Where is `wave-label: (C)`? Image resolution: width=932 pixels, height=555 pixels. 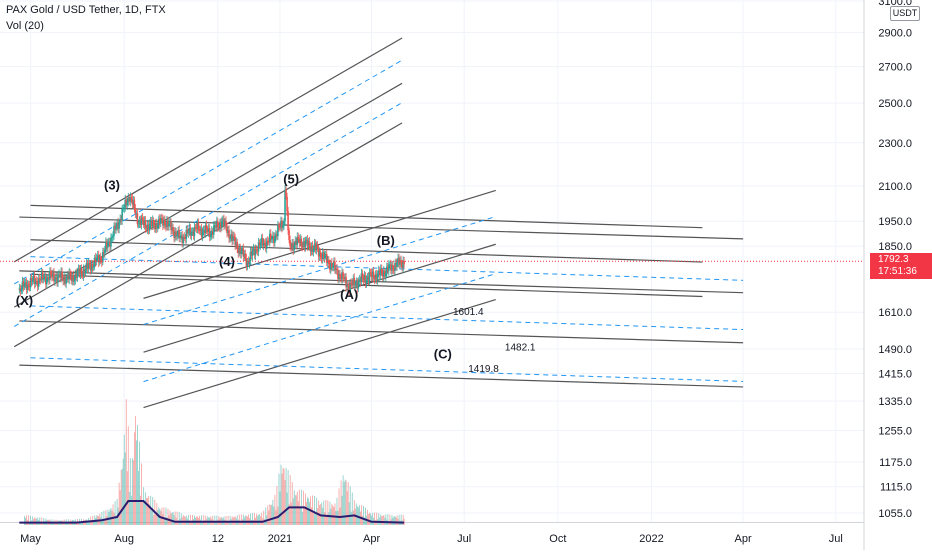 wave-label: (C) is located at coordinates (443, 354).